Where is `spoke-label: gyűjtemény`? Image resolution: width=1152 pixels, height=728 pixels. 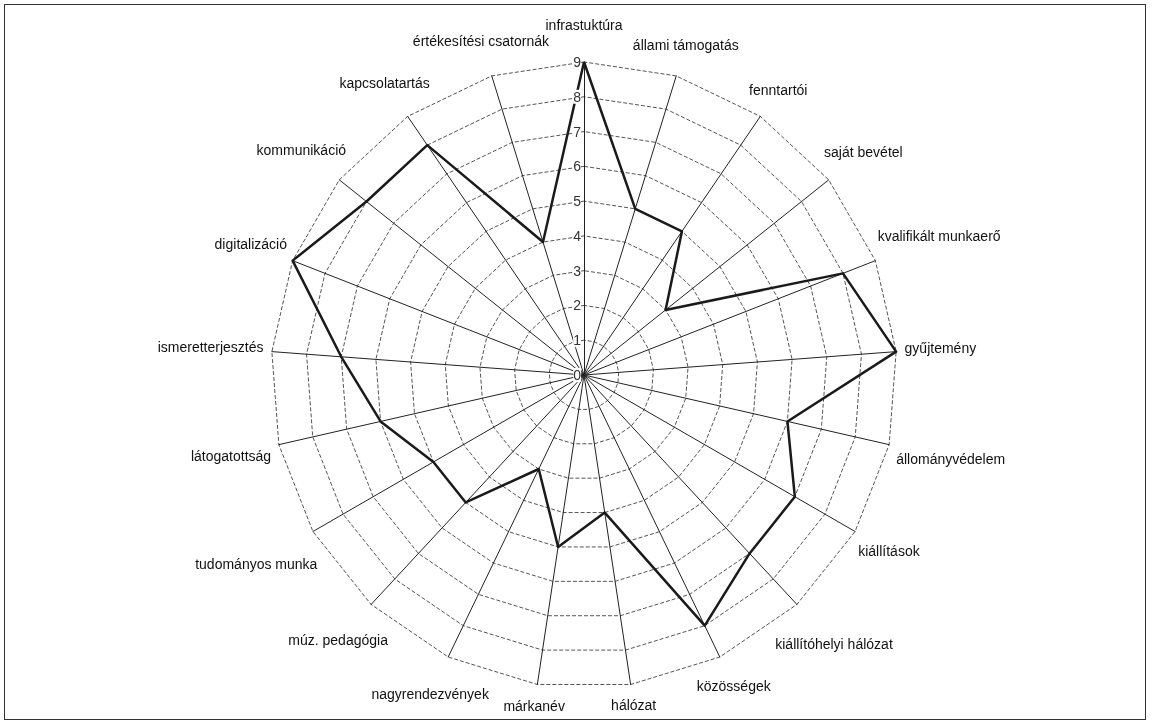
spoke-label: gyűjtemény is located at coordinates (940, 348).